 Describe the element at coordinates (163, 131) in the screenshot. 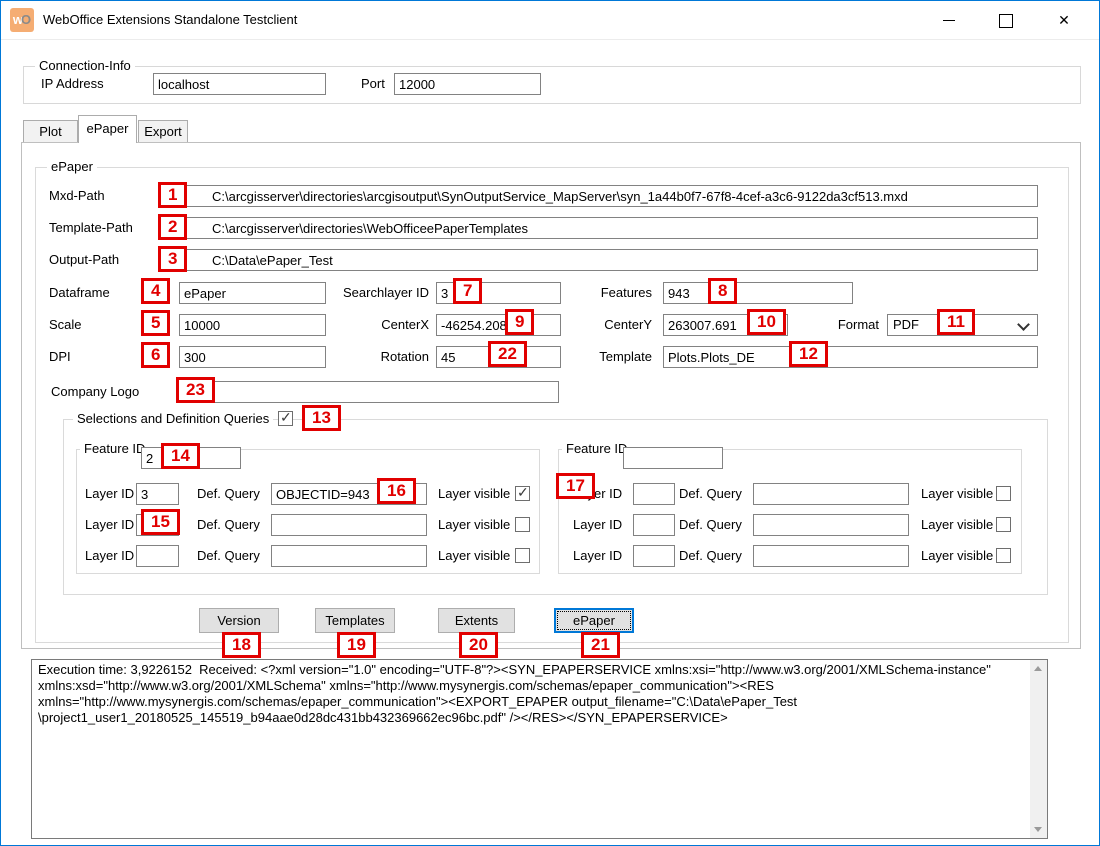

I see `tab-export: Export` at that location.